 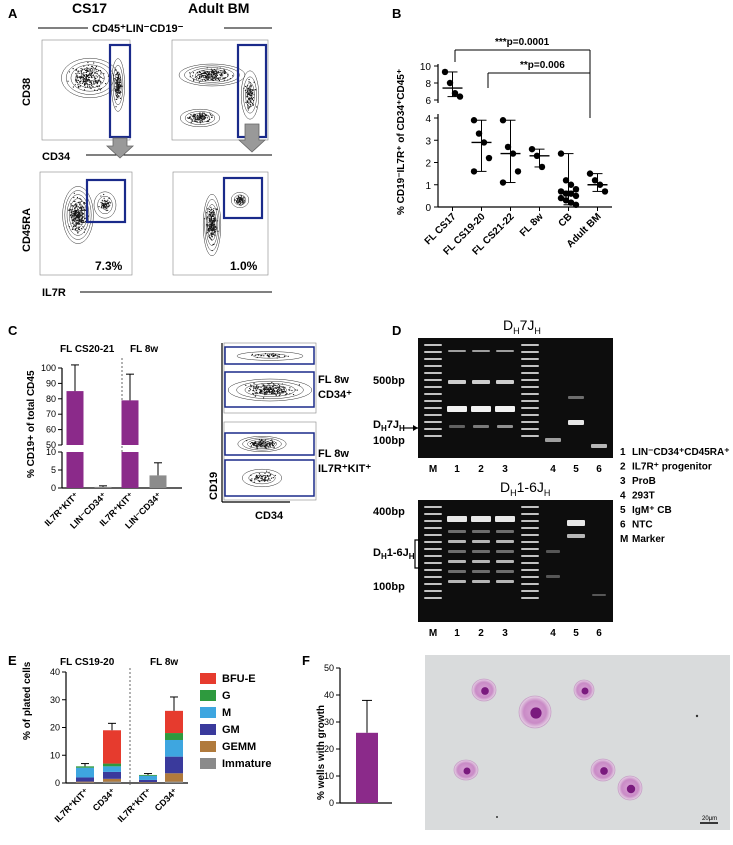 I want to click on legend-label: LIN⁻CD34⁺CD45RA⁺, so click(x=681, y=452).